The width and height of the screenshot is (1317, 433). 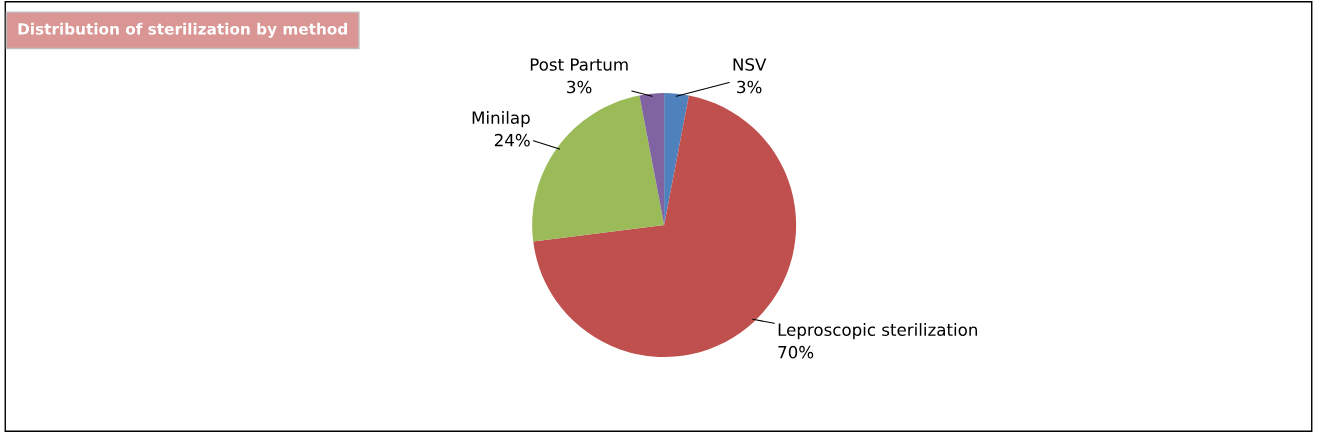 I want to click on text: Distribution of sterilization by method, so click(x=182, y=30).